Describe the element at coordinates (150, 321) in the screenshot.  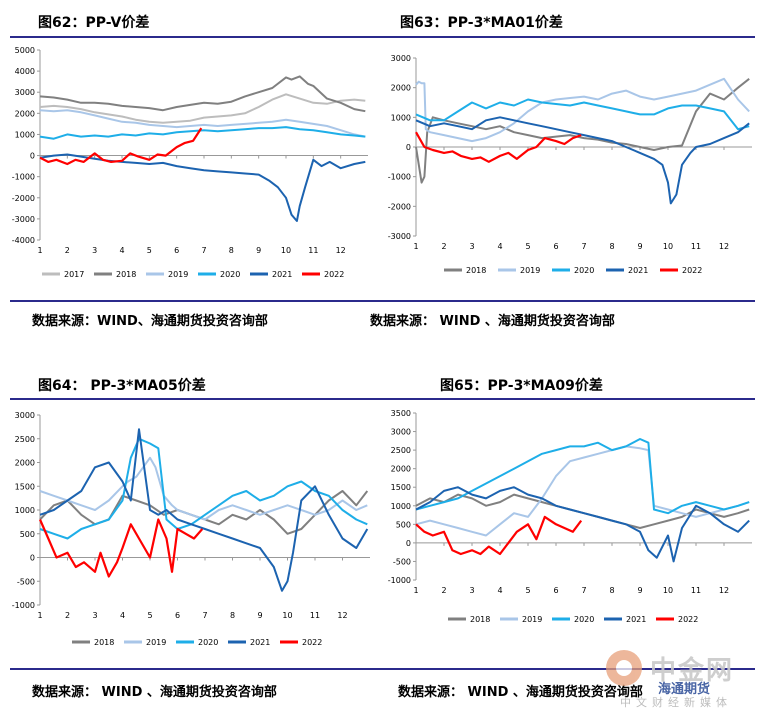
I see `source-note-62: 数据来源：WIND、海通期货投资咨询部` at that location.